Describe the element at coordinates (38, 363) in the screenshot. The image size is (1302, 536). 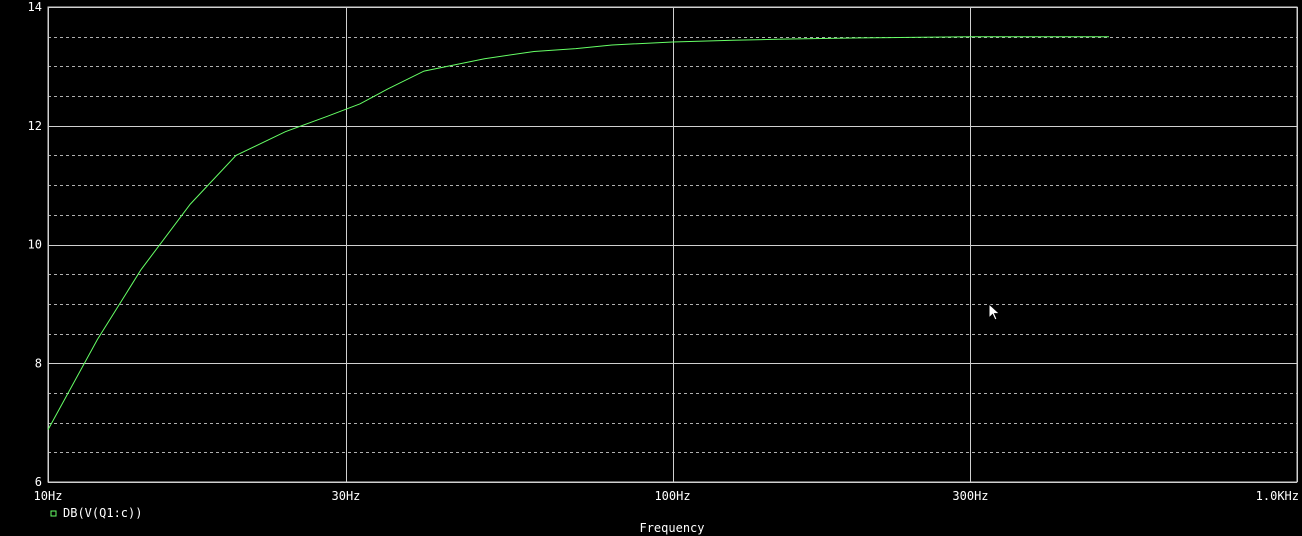
I see `y-tick-label: 8` at that location.